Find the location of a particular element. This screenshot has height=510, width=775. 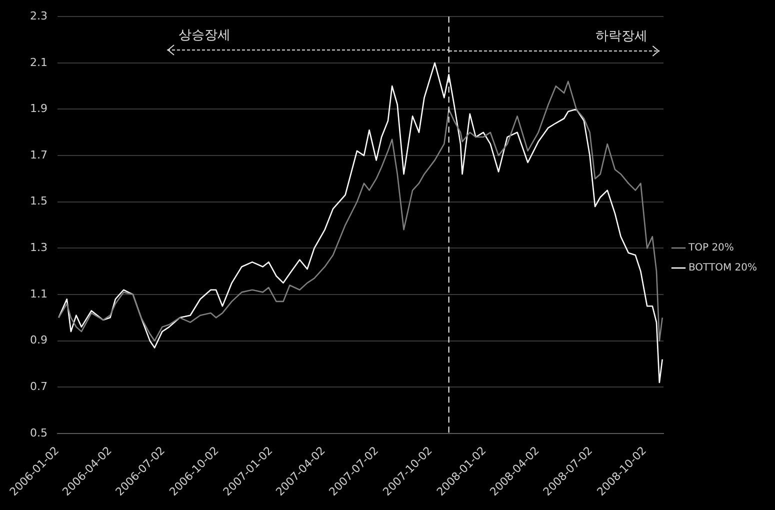

y-tick-label: 2.1 is located at coordinates (39, 62).